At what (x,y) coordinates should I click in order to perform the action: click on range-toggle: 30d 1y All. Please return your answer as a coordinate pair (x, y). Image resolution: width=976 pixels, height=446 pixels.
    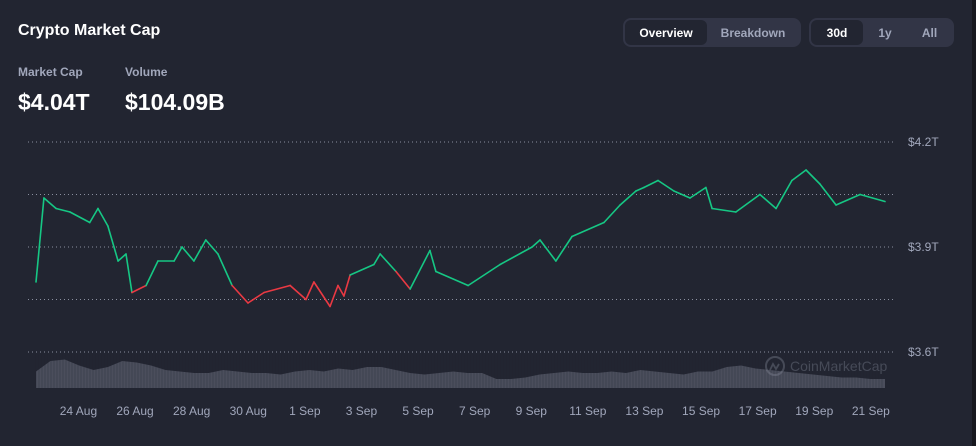
    Looking at the image, I should click on (881, 32).